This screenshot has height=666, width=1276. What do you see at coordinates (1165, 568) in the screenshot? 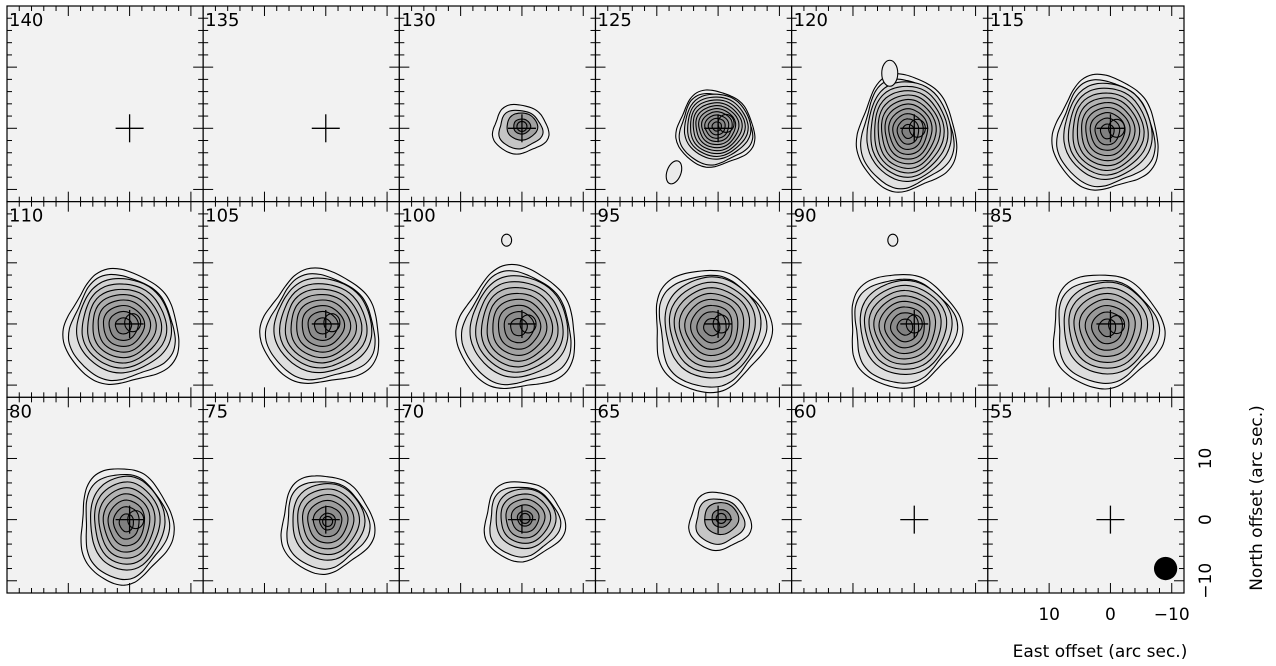
I see `beam-marker` at bounding box center [1165, 568].